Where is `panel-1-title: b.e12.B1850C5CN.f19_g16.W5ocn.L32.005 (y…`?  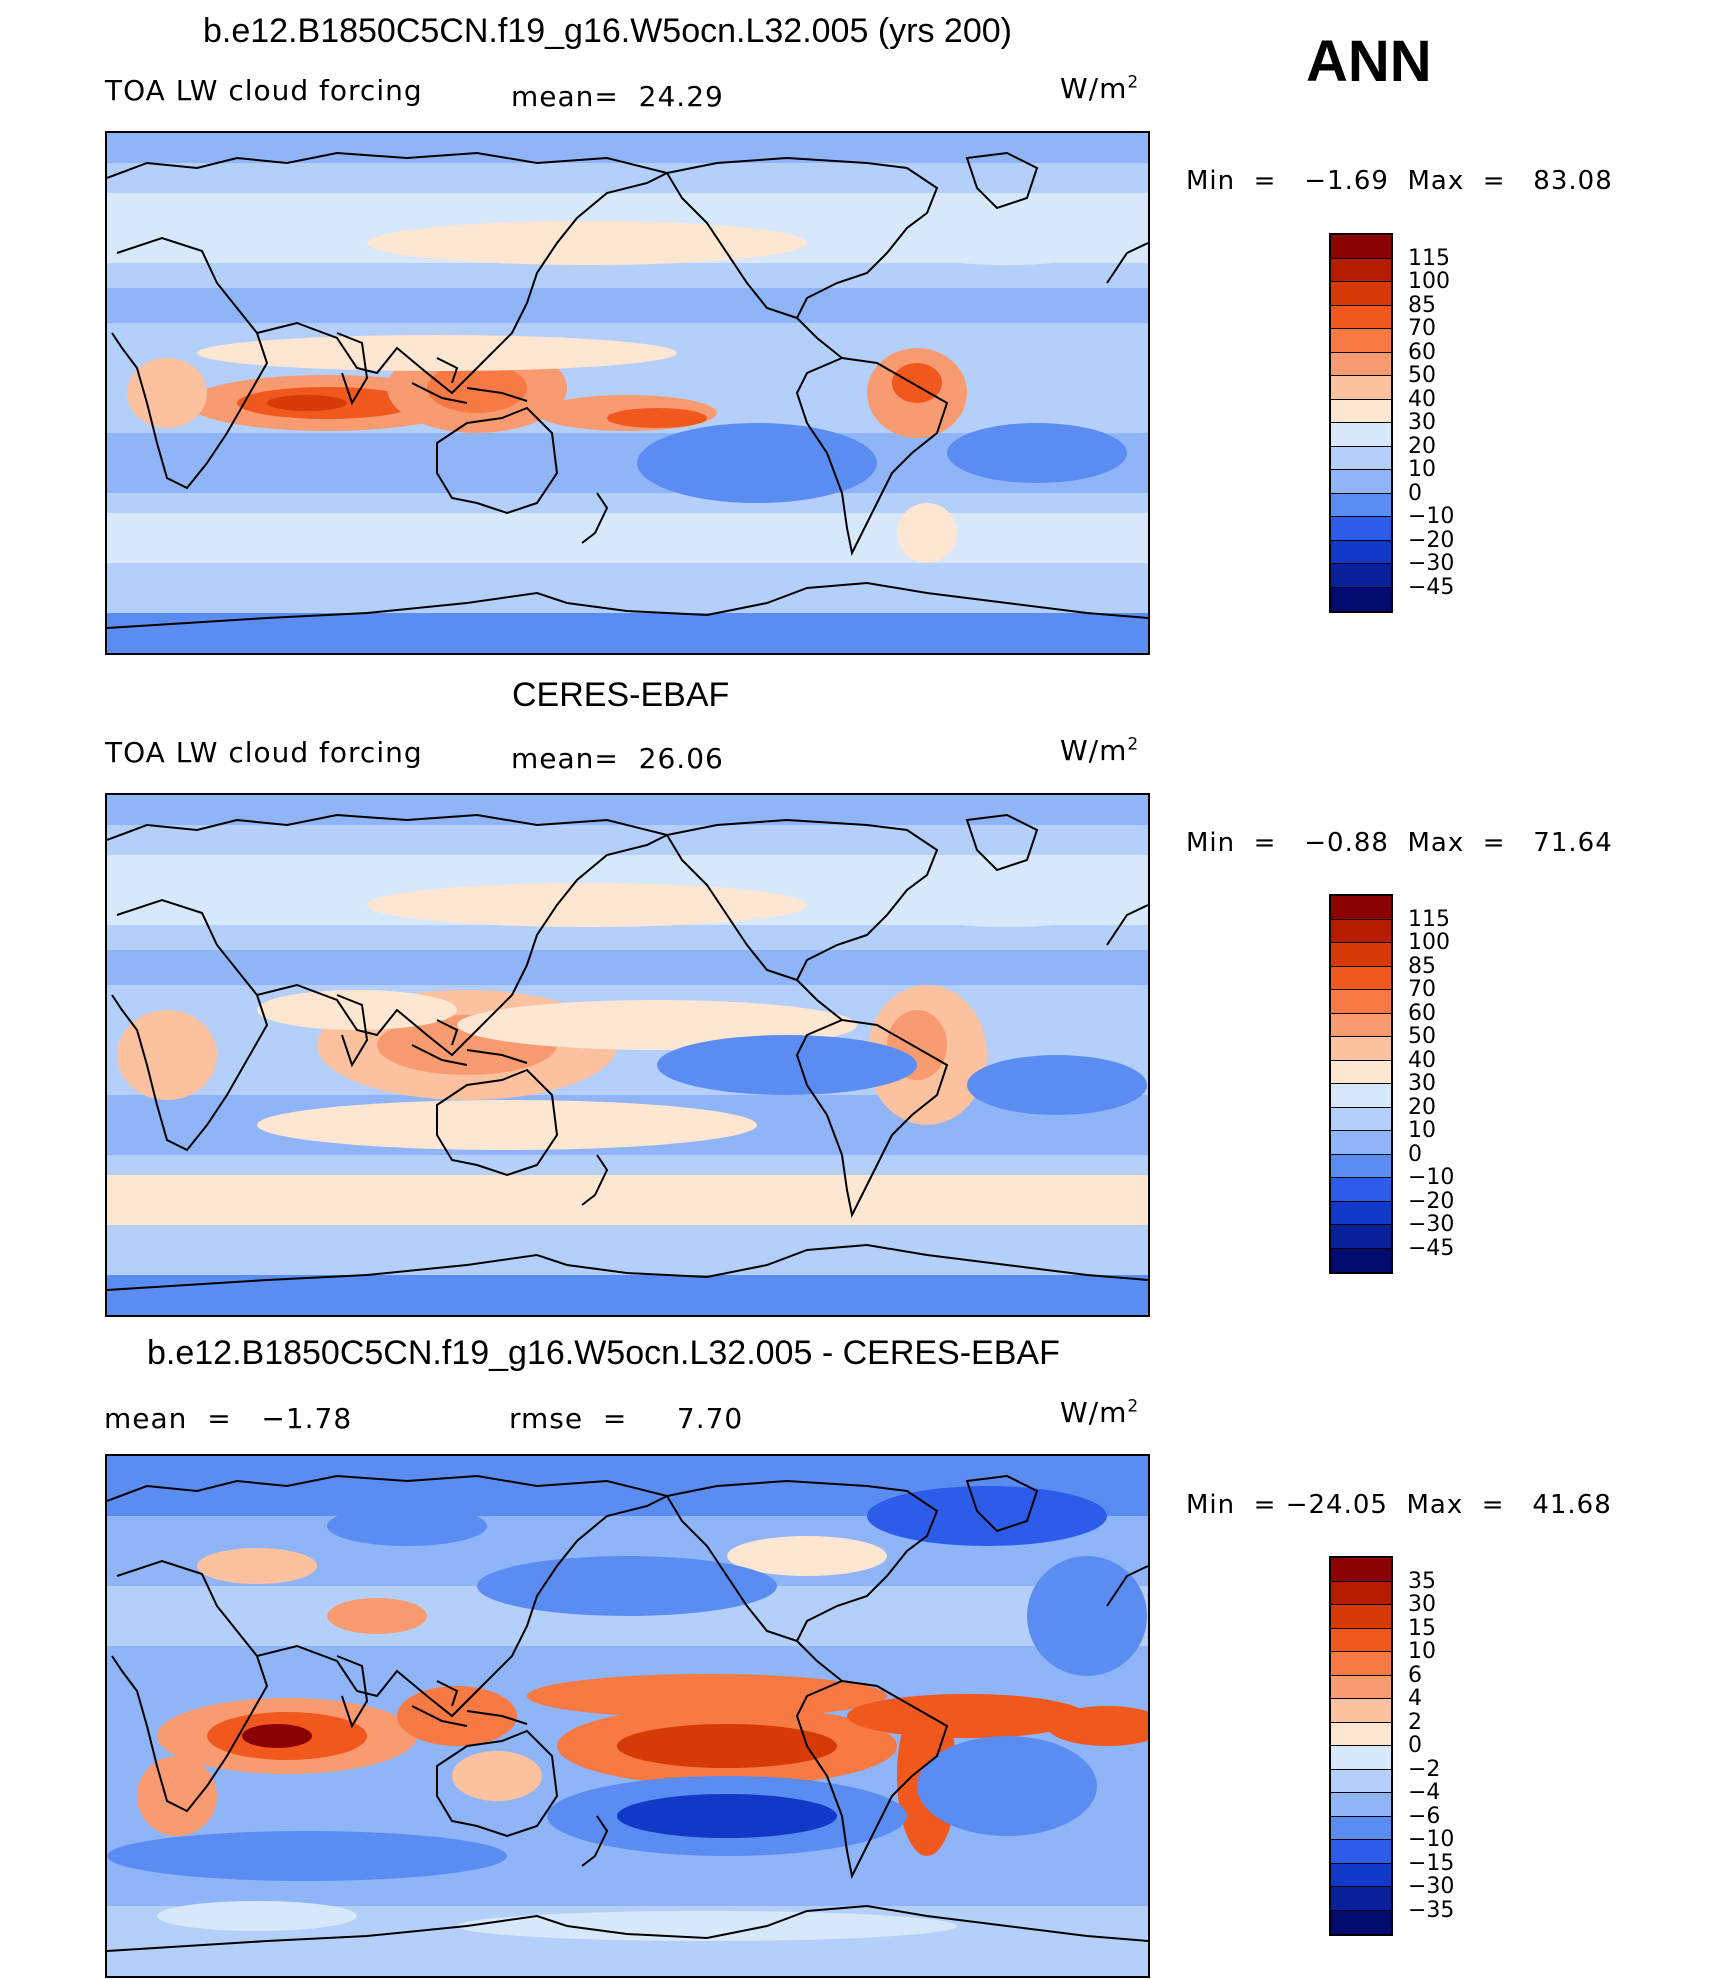
panel-1-title: b.e12.B1850C5CN.f19_g16.W5ocn.L32.005 (y… is located at coordinates (607, 31).